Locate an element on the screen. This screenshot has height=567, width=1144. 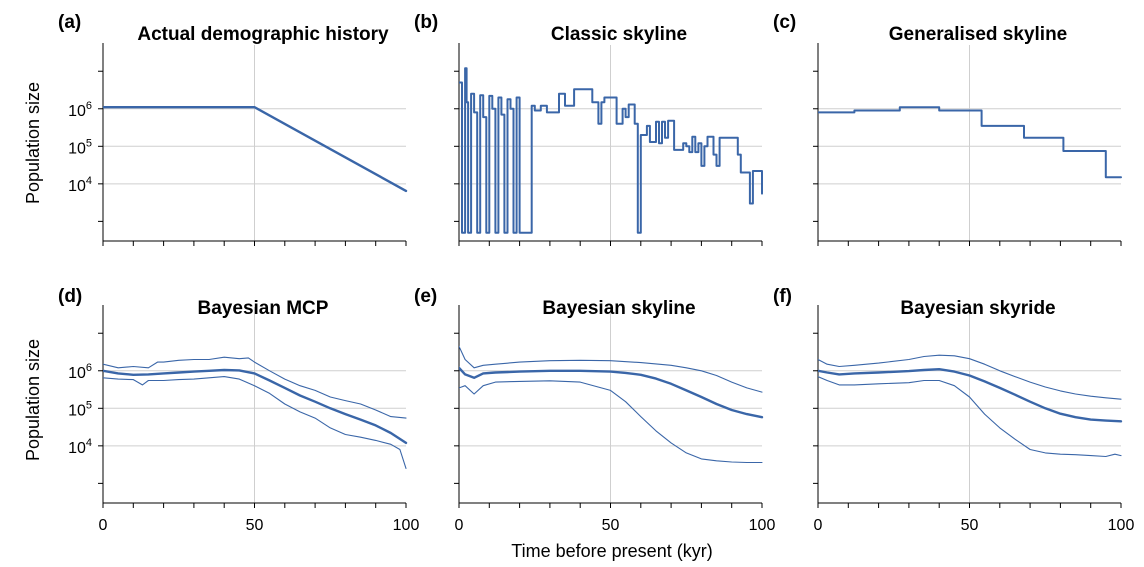
panel-e: 0 50 100 (e) Bayesian skyline is located at coordinates (594, 410).